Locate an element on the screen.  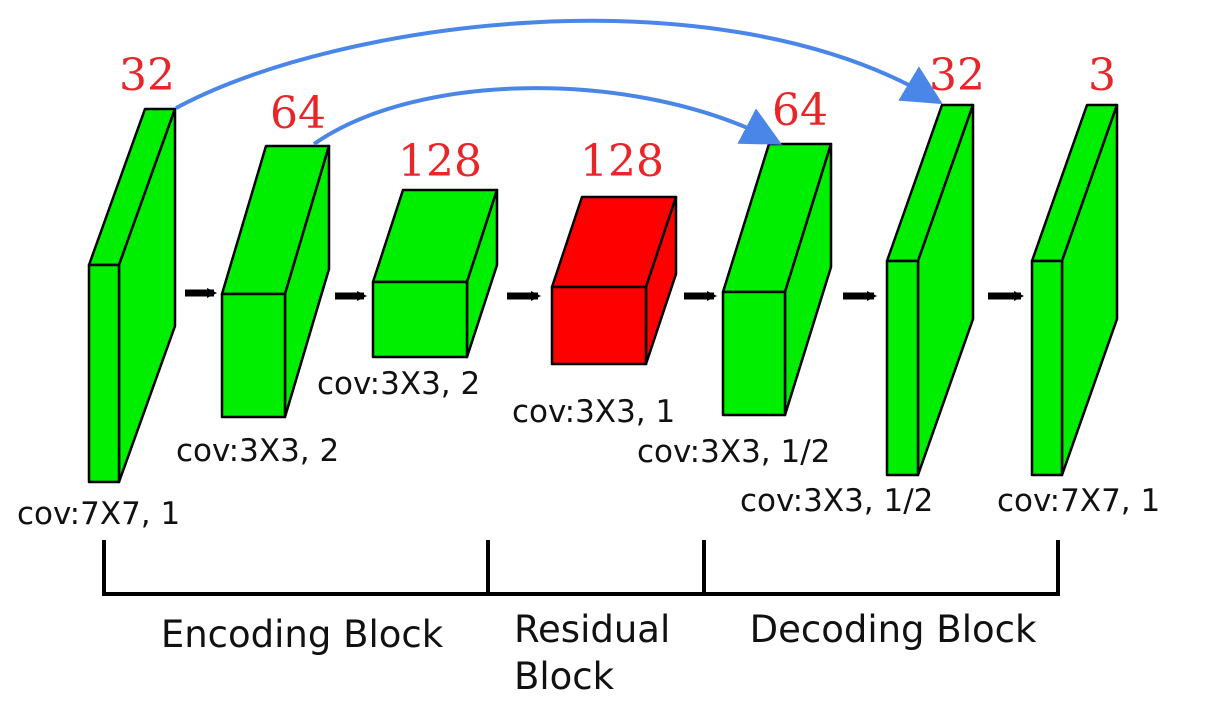
block-label-line: Encoding Block is located at coordinates (302, 634).